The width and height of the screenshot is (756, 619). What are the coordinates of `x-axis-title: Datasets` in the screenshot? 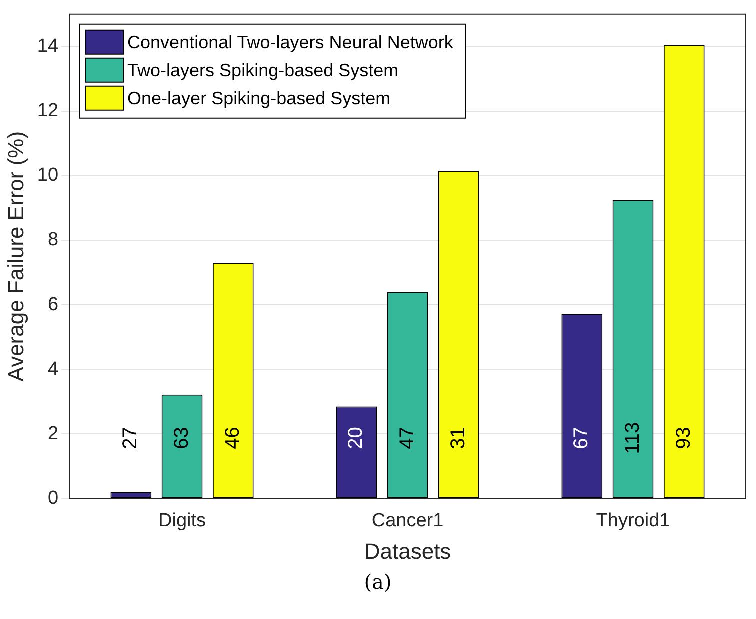 It's located at (408, 551).